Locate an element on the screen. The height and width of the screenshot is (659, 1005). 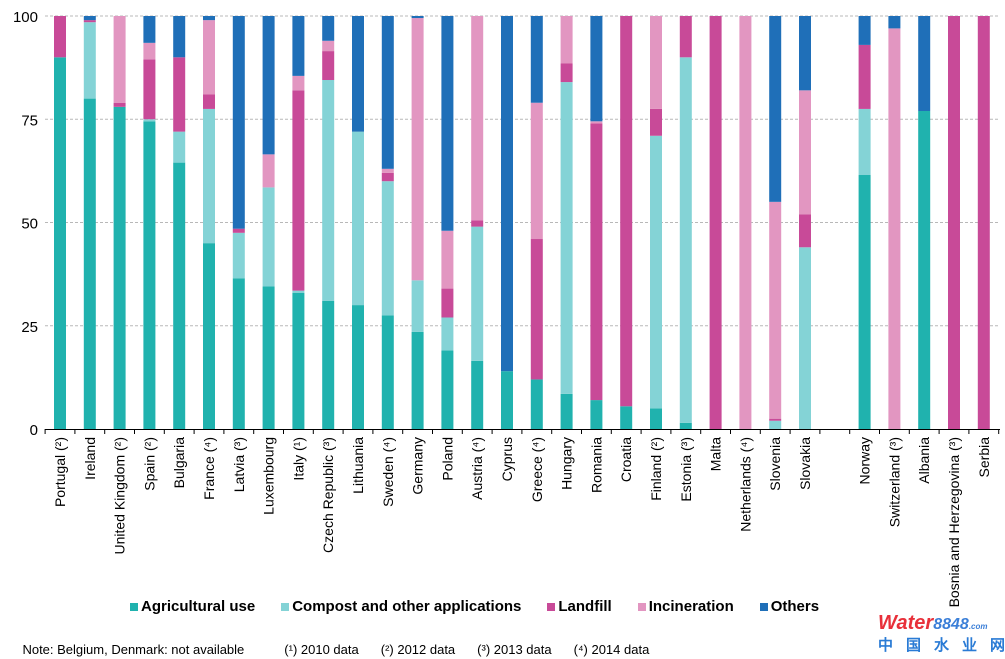
y-tick-label: 100 is located at coordinates (25, 17).